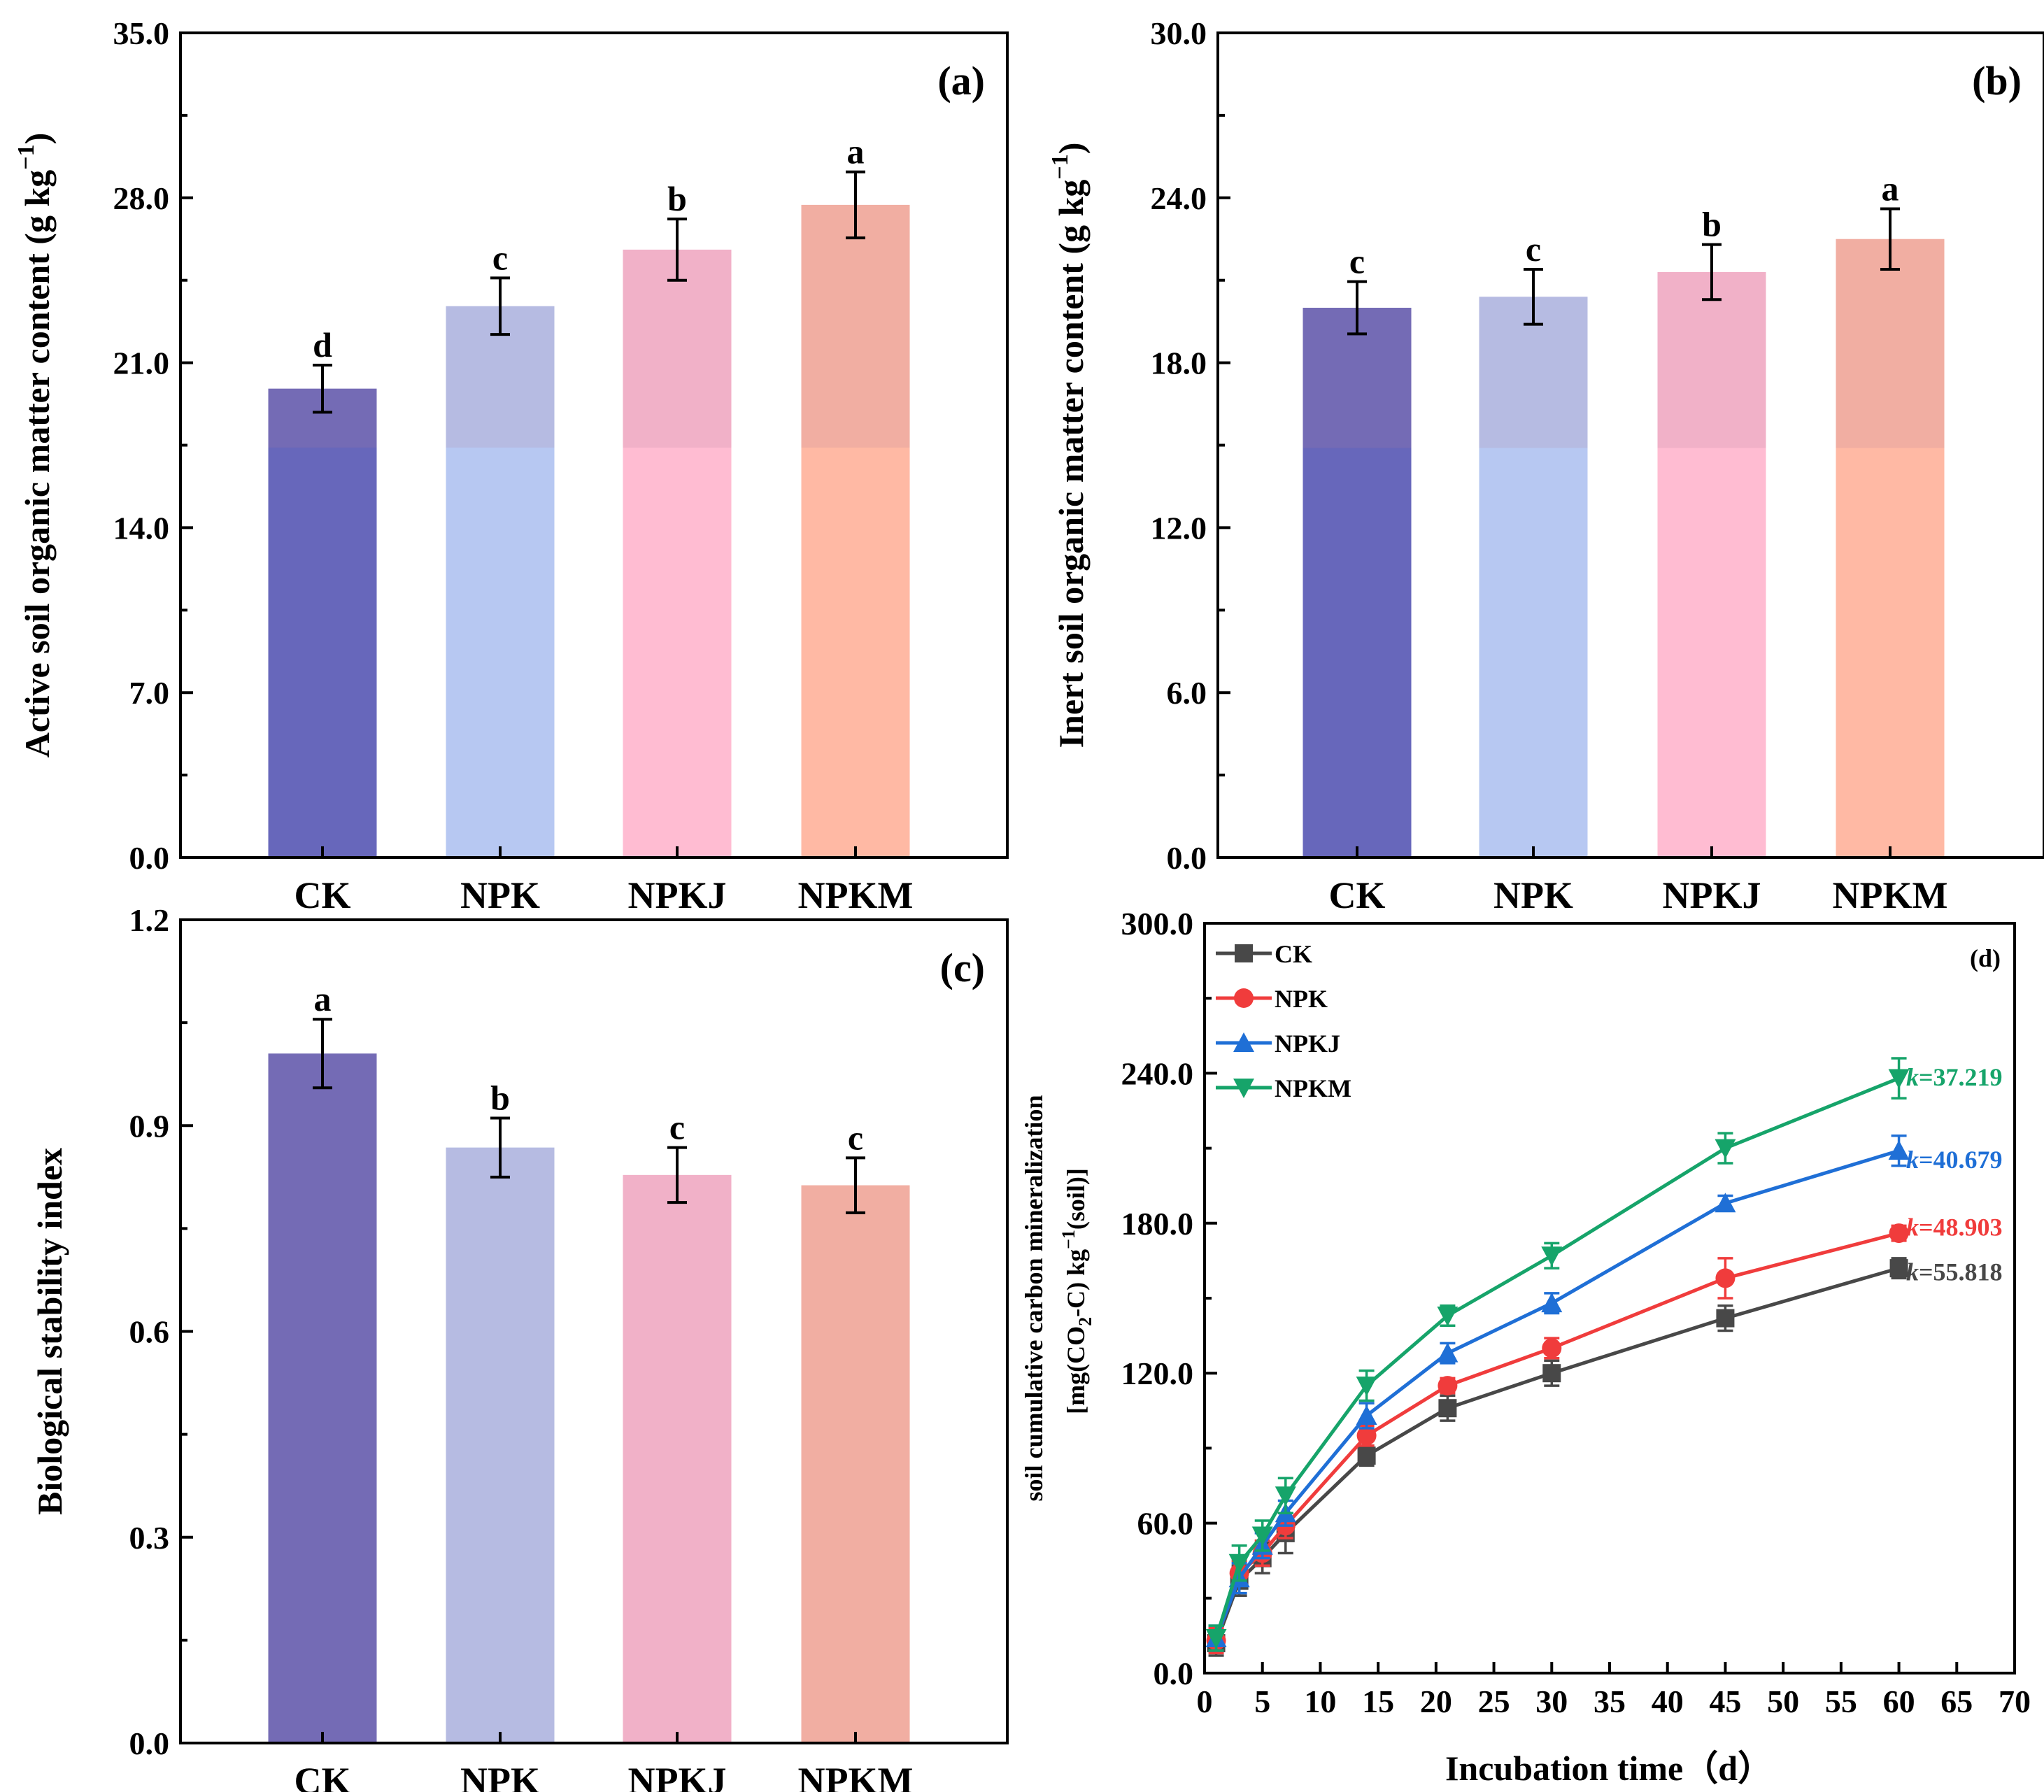  I want to click on y-axis-label-tail: ), so click(37, 139).